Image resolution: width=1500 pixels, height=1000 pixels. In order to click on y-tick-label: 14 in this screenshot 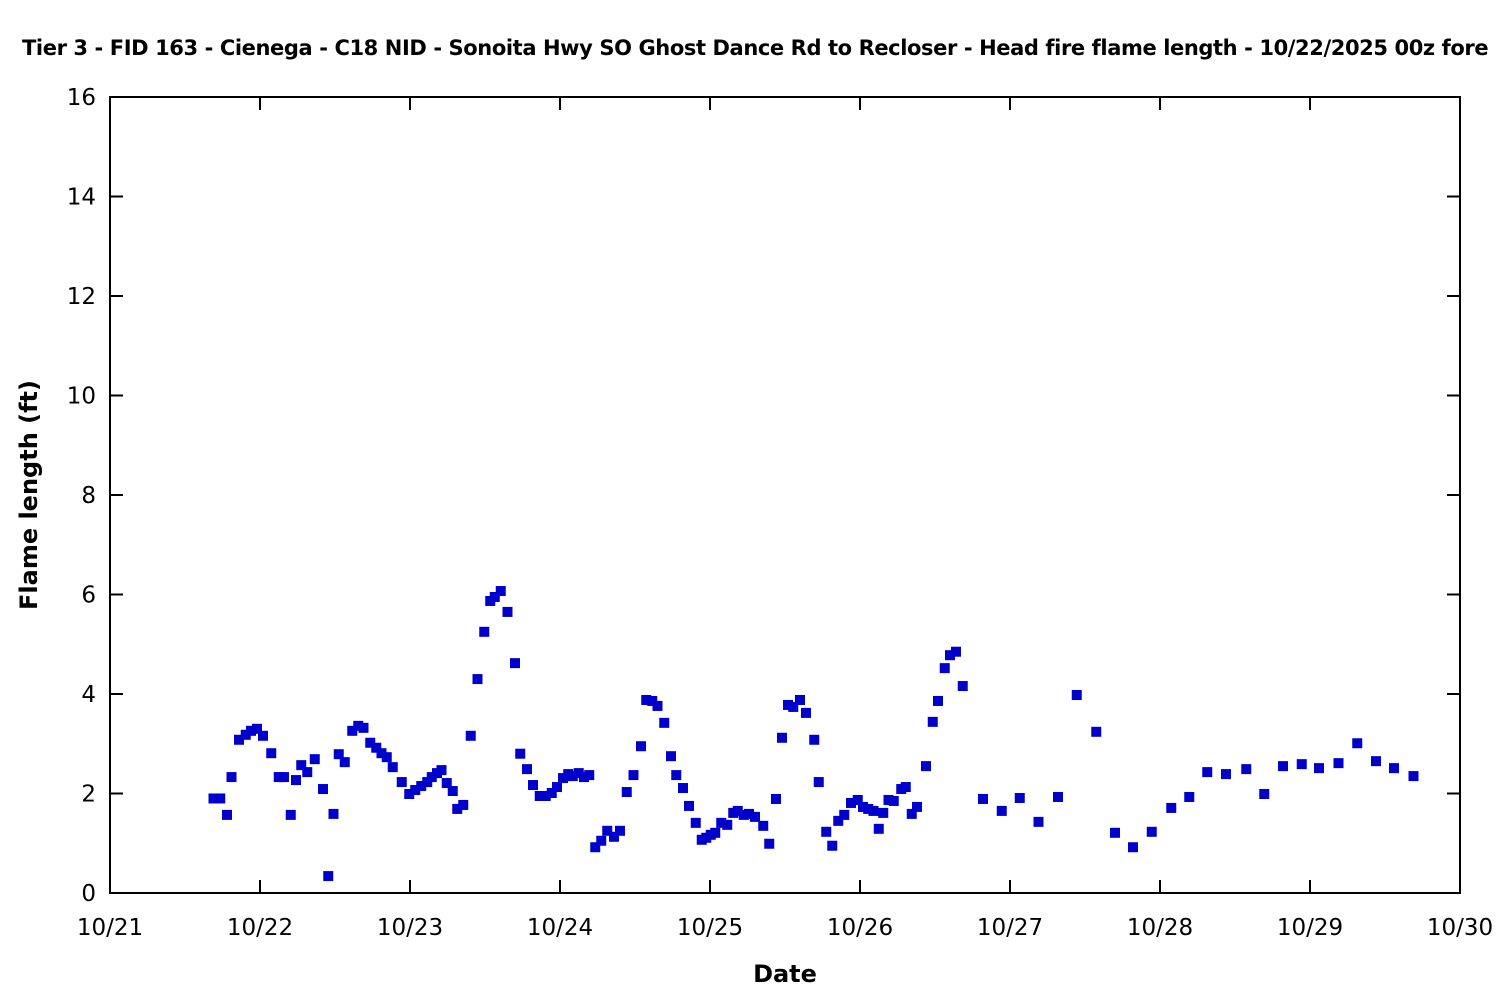, I will do `click(81, 198)`.